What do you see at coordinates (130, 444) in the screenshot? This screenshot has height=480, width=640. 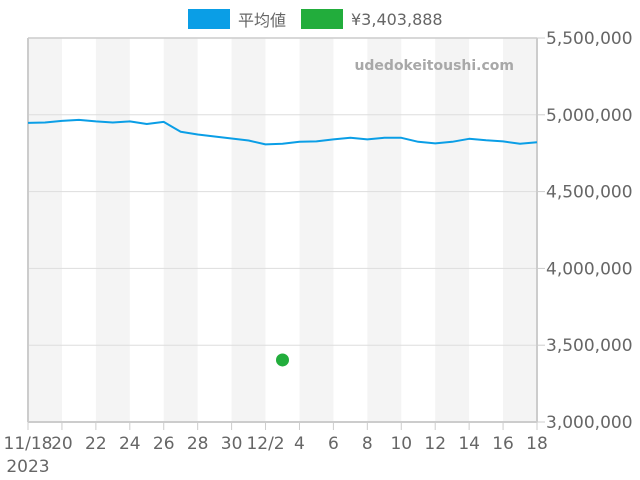 I see `x-tick-label: 24` at bounding box center [130, 444].